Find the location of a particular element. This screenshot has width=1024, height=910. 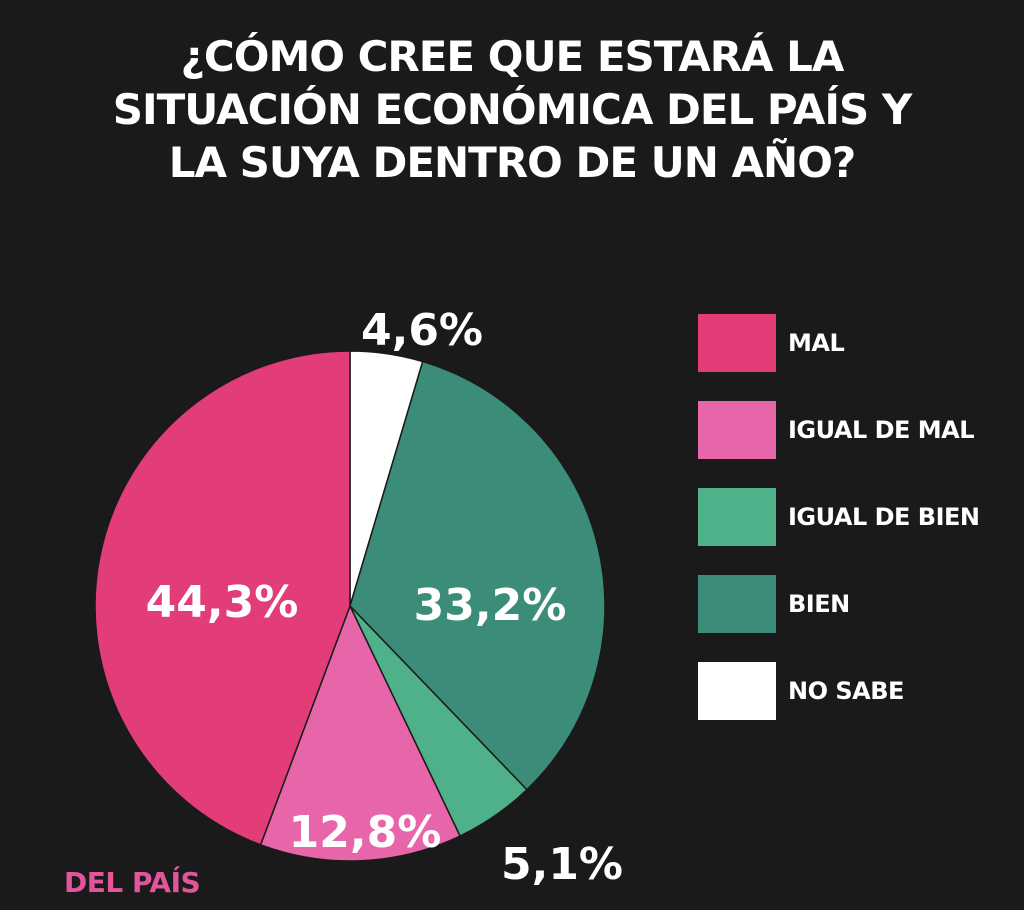

legend-item-igual-de-bien: IGUAL DE BIEN is located at coordinates (858, 517).